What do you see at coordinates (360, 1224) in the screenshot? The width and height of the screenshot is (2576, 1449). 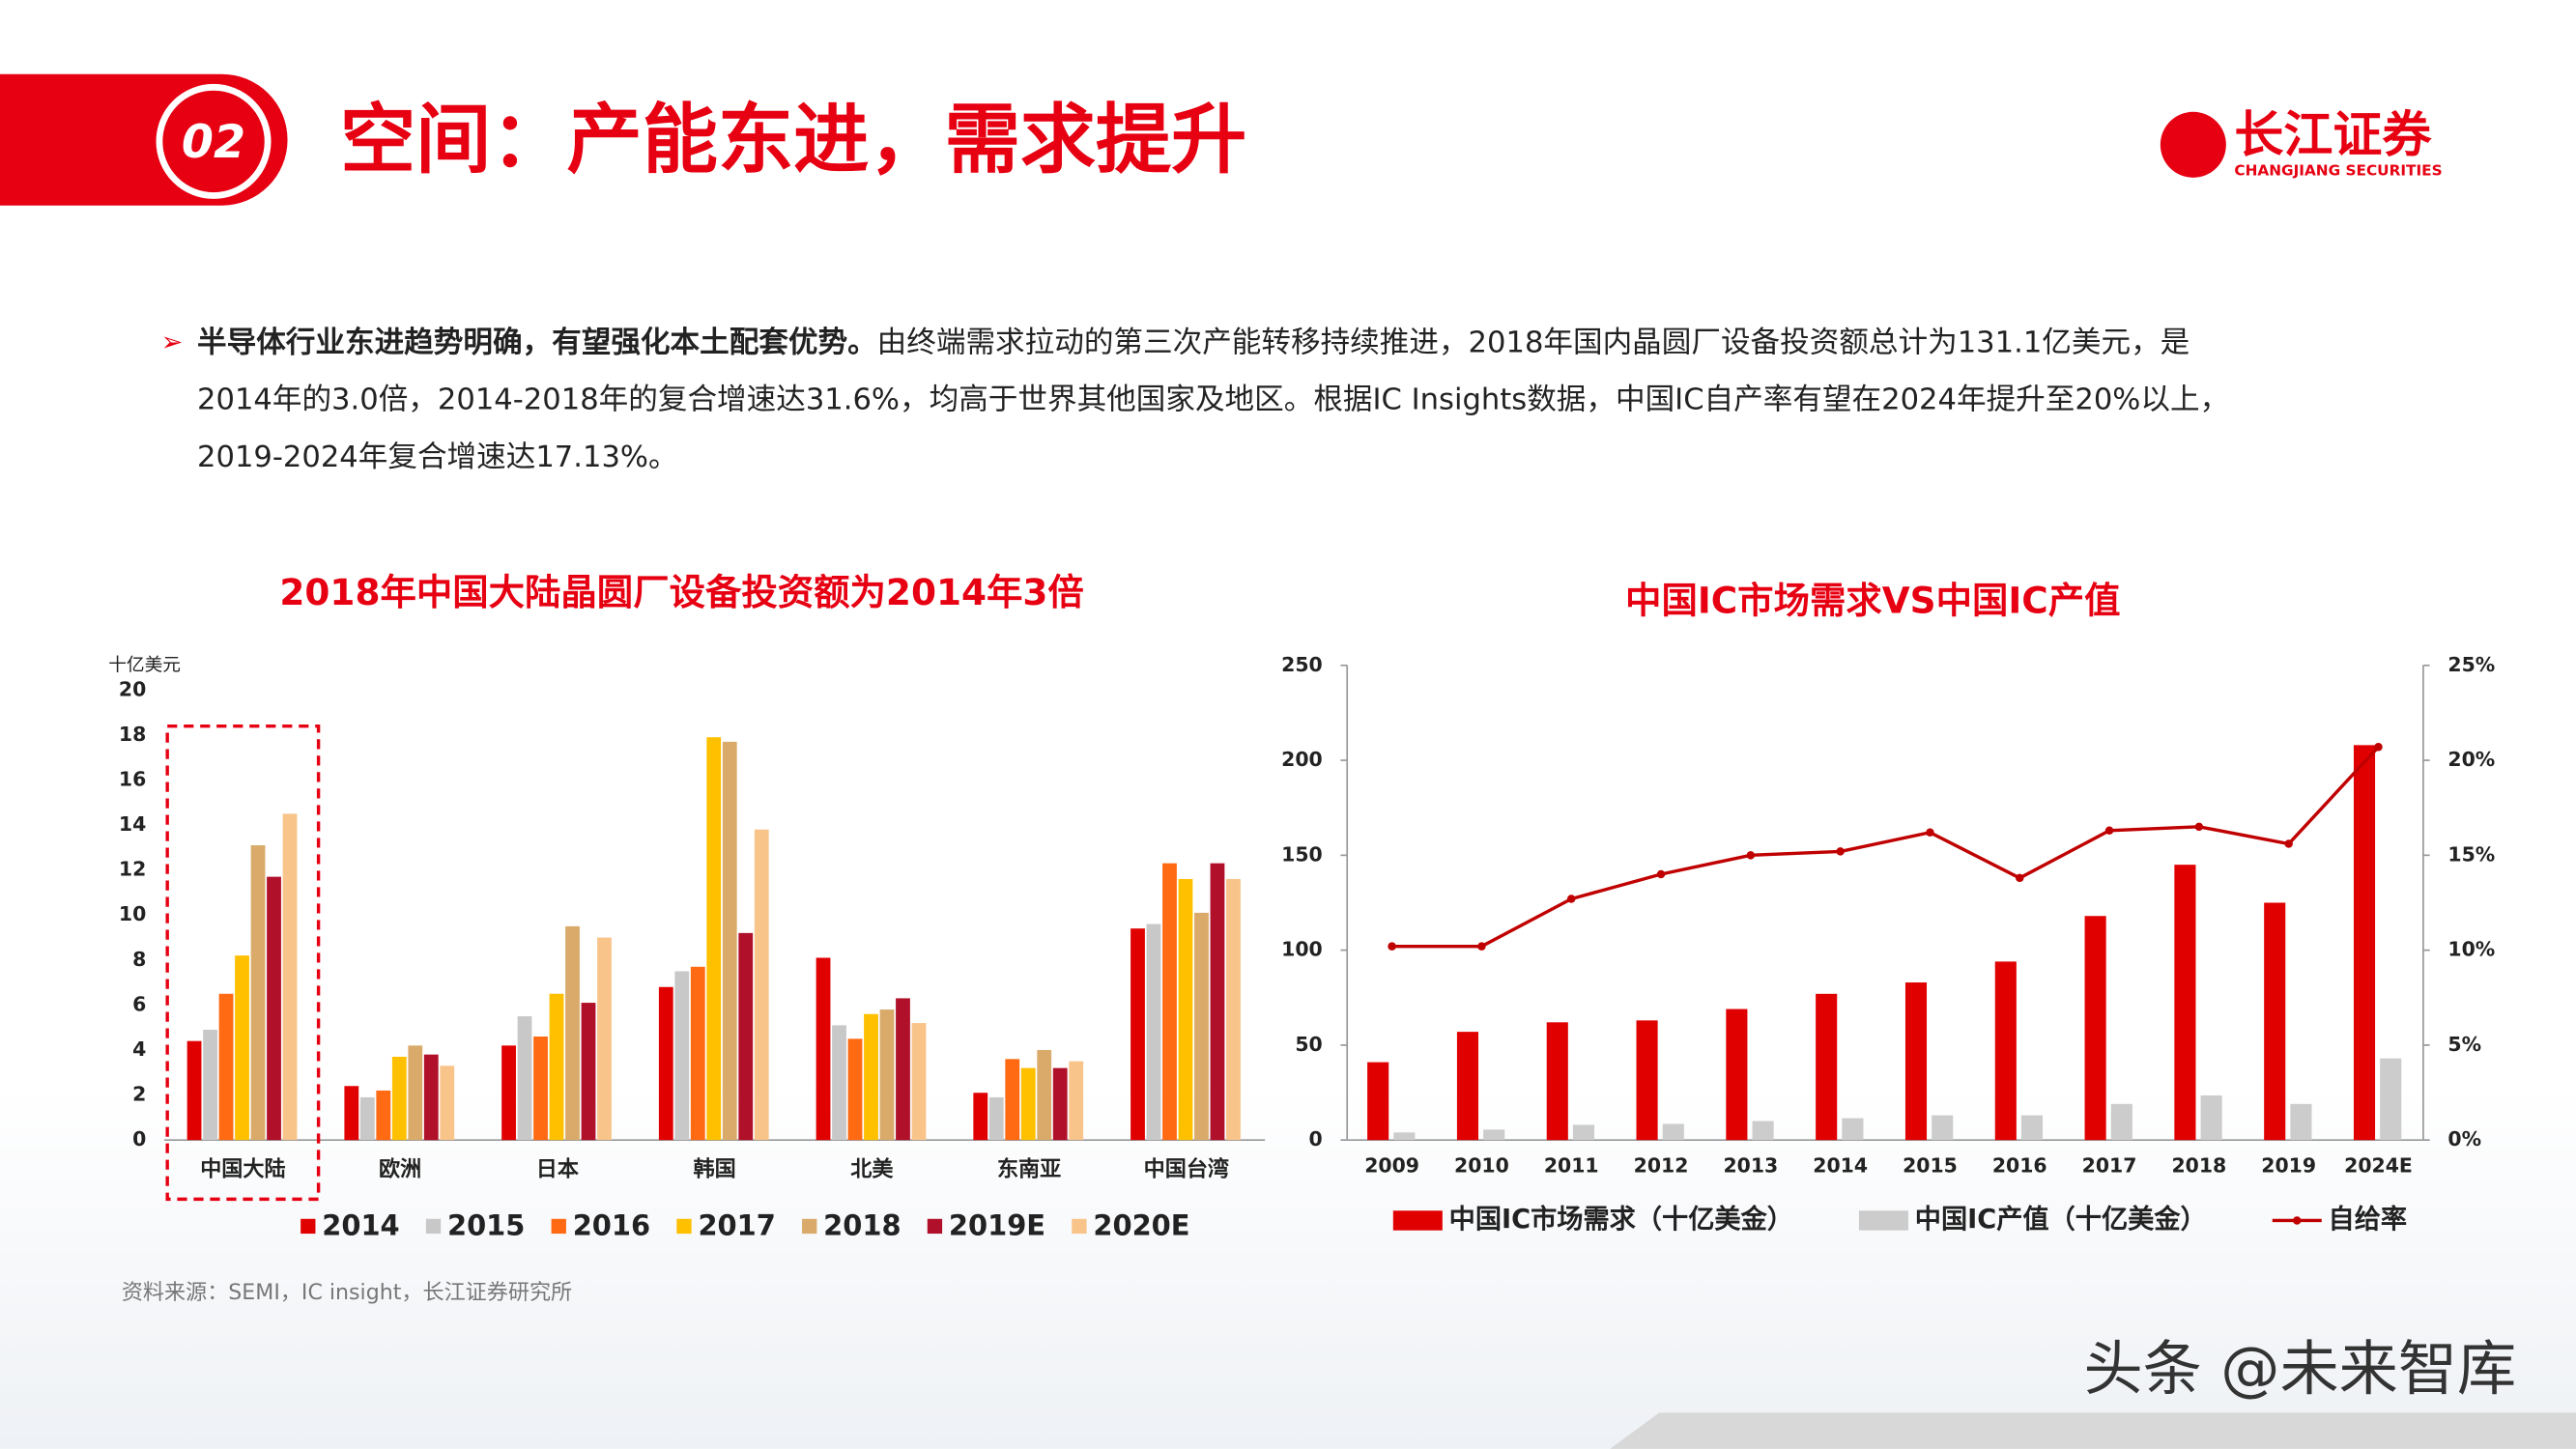 I see `legend-label: 2014` at bounding box center [360, 1224].